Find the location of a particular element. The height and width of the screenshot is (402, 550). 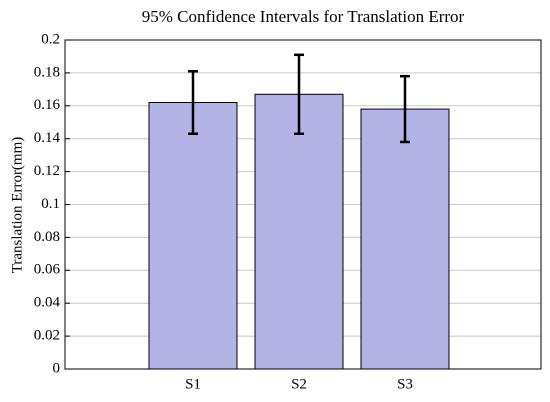

y-tick-label: 0 is located at coordinates (57, 368).